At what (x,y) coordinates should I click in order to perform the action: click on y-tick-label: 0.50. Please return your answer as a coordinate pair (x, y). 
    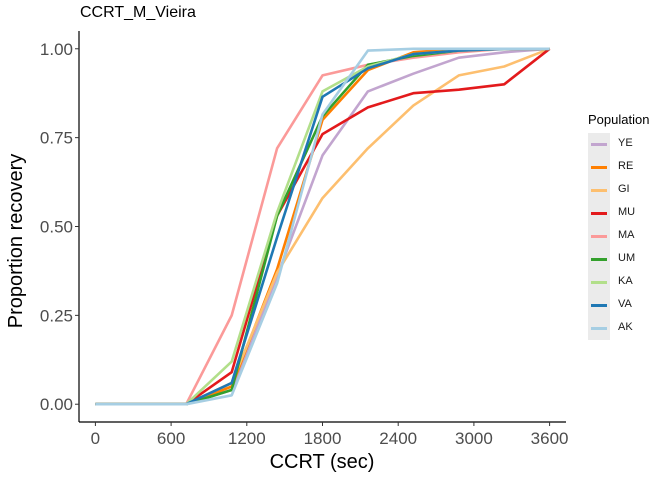
    Looking at the image, I should click on (56, 227).